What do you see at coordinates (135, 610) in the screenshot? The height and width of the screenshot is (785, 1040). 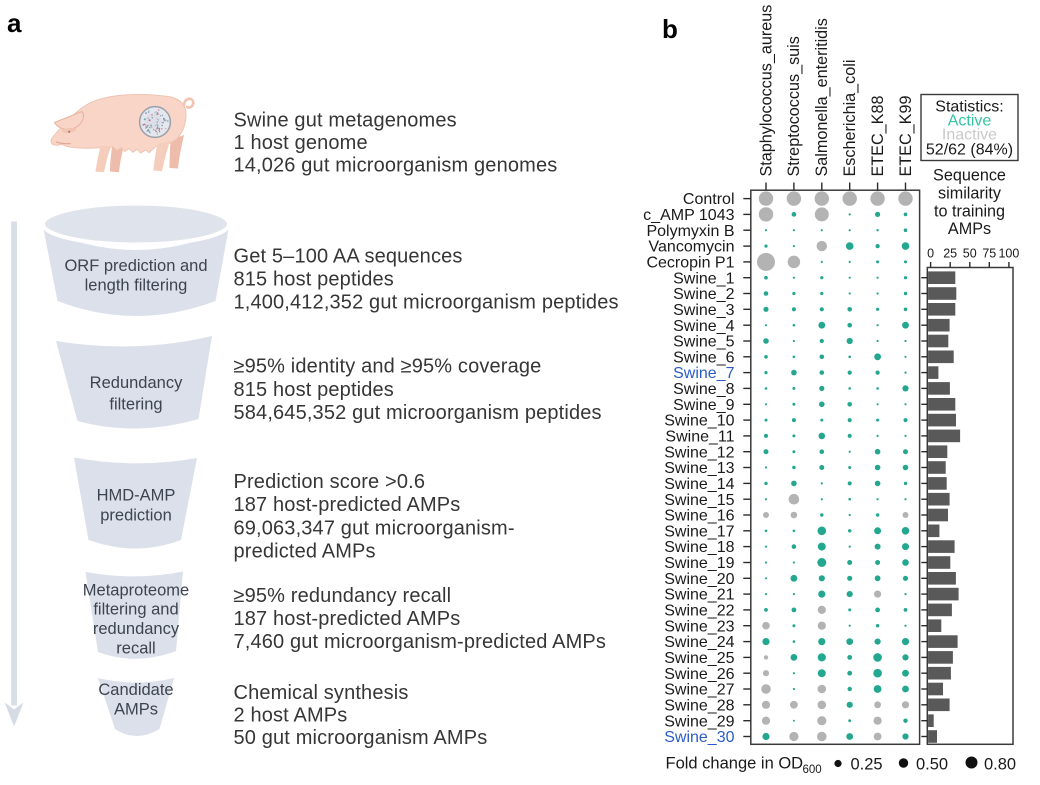 I see `svg-text: filtering and` at bounding box center [135, 610].